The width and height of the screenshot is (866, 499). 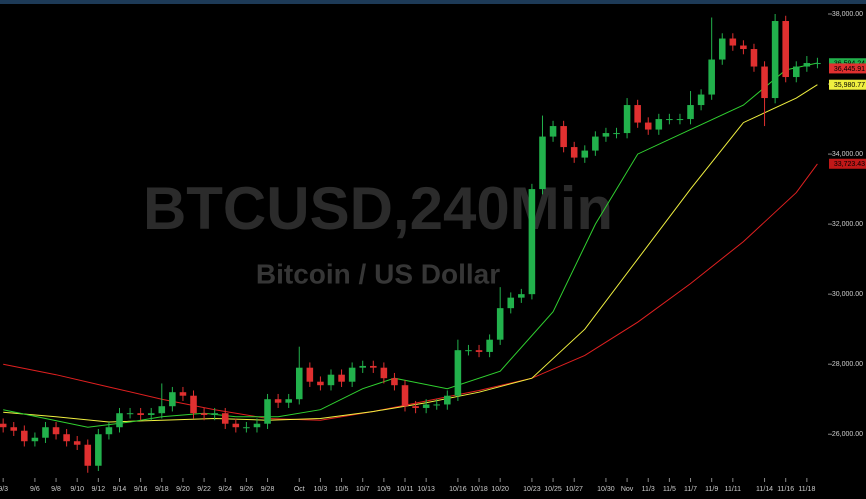 What do you see at coordinates (532, 489) in the screenshot?
I see `x-tick-label: 10/23` at bounding box center [532, 489].